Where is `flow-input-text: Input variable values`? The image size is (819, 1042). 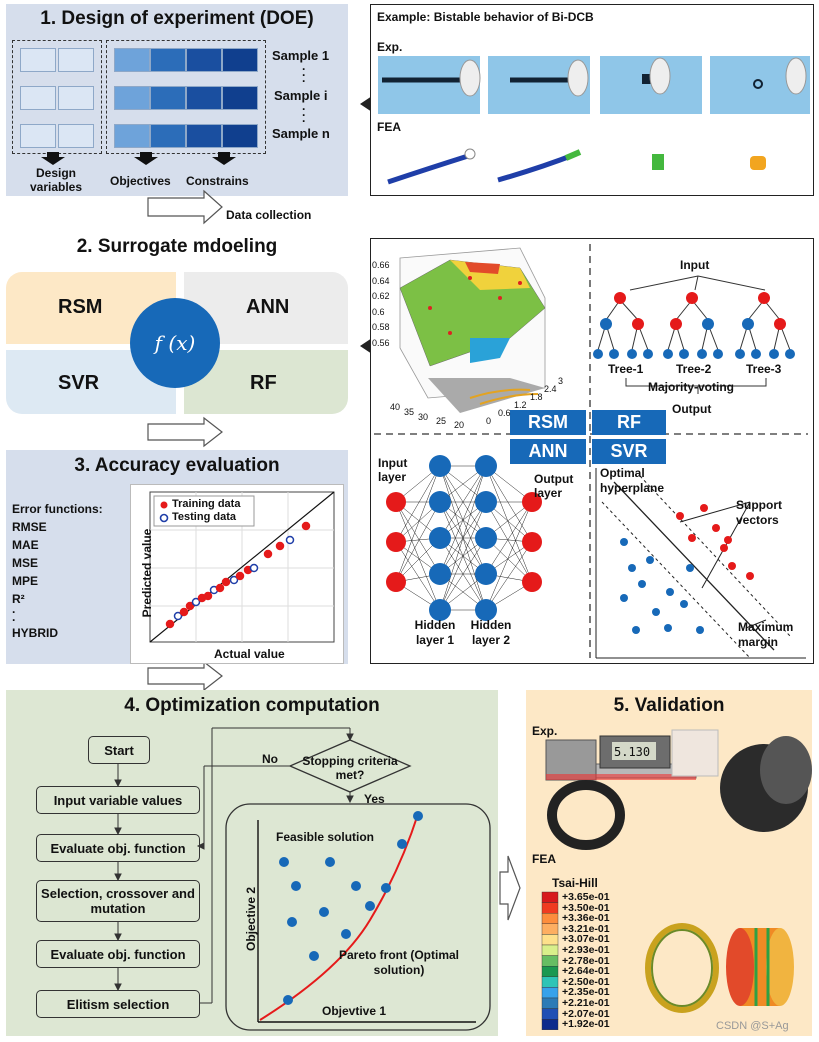 flow-input-text: Input variable values is located at coordinates (118, 800).